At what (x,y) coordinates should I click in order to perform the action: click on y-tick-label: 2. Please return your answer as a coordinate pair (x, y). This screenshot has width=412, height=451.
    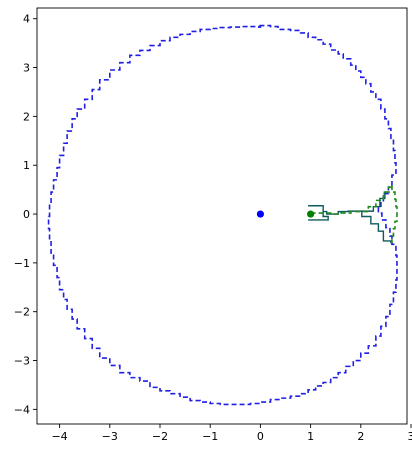
    Looking at the image, I should click on (26, 116).